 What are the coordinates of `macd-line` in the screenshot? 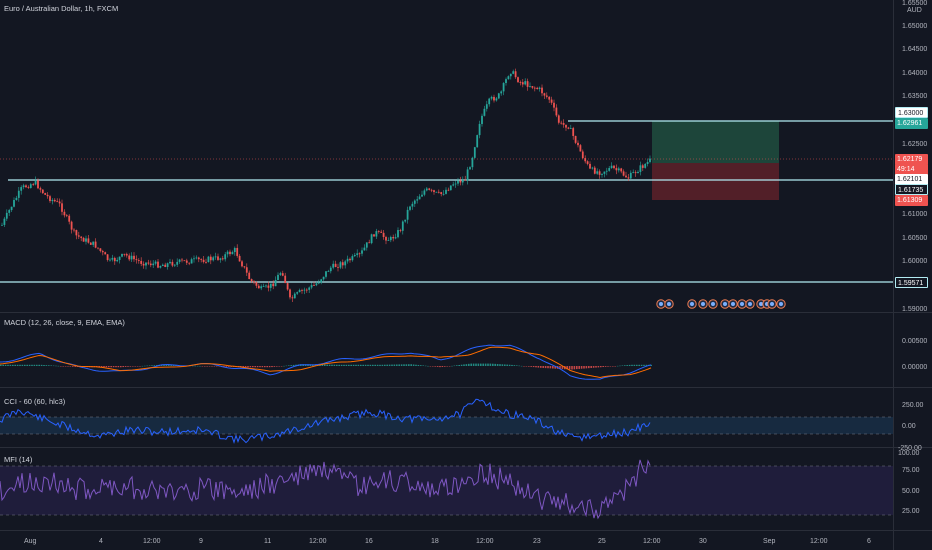 It's located at (326, 362).